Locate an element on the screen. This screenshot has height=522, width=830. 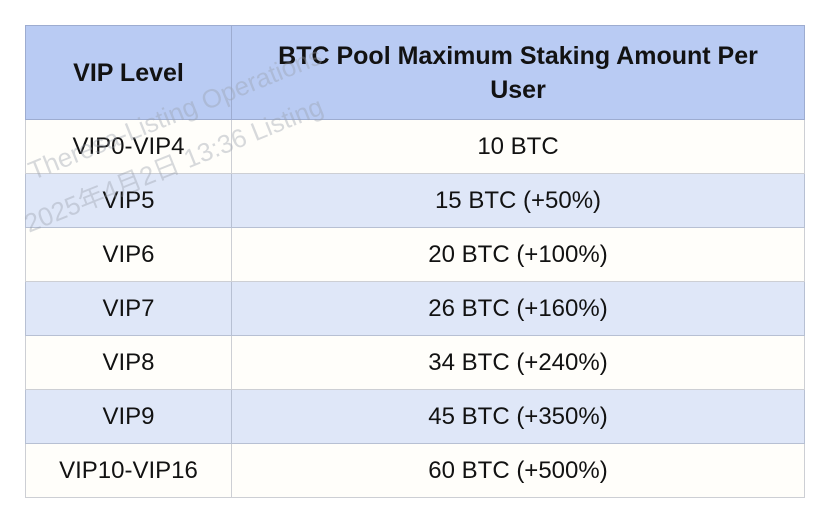
vip-level-cell: VIP9 is located at coordinates (128, 417).